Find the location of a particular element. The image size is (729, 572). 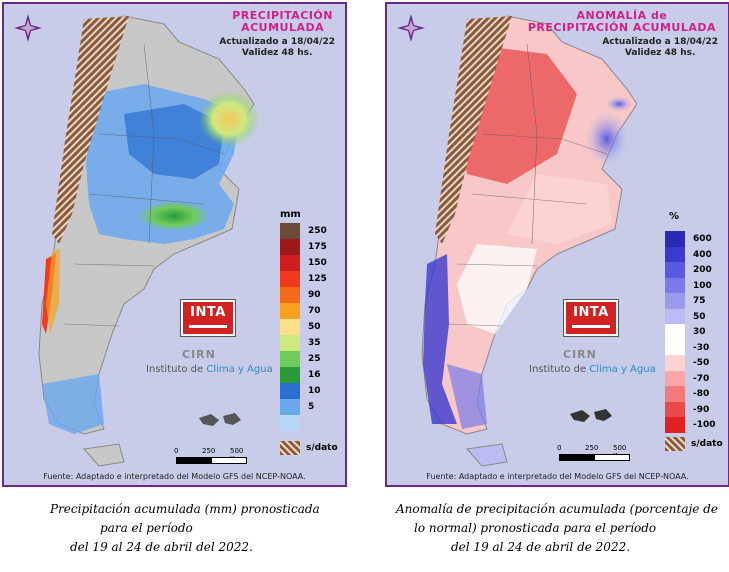

legend-label: 5 is located at coordinates (311, 407).